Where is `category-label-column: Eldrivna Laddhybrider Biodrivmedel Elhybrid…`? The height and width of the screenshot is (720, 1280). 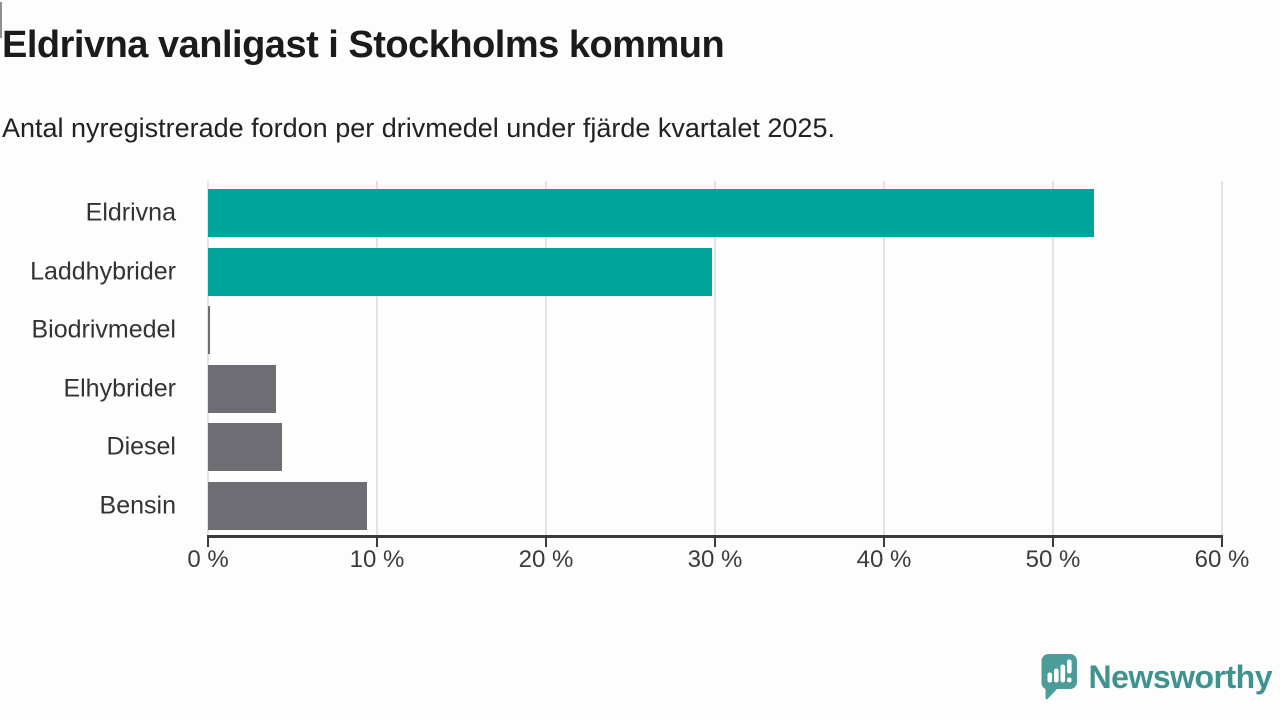 category-label-column: Eldrivna Laddhybrider Biodrivmedel Elhybrid… is located at coordinates (95, 358).